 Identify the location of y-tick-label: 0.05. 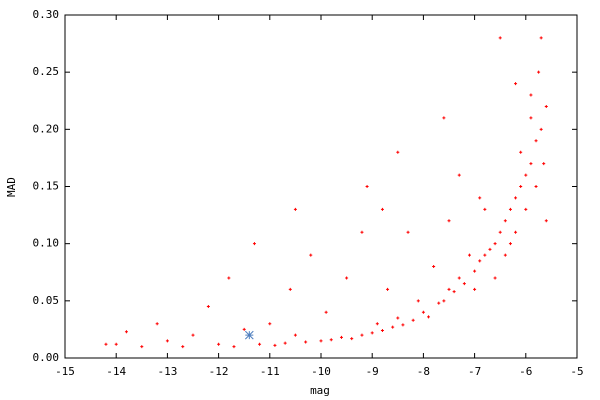
(46, 300).